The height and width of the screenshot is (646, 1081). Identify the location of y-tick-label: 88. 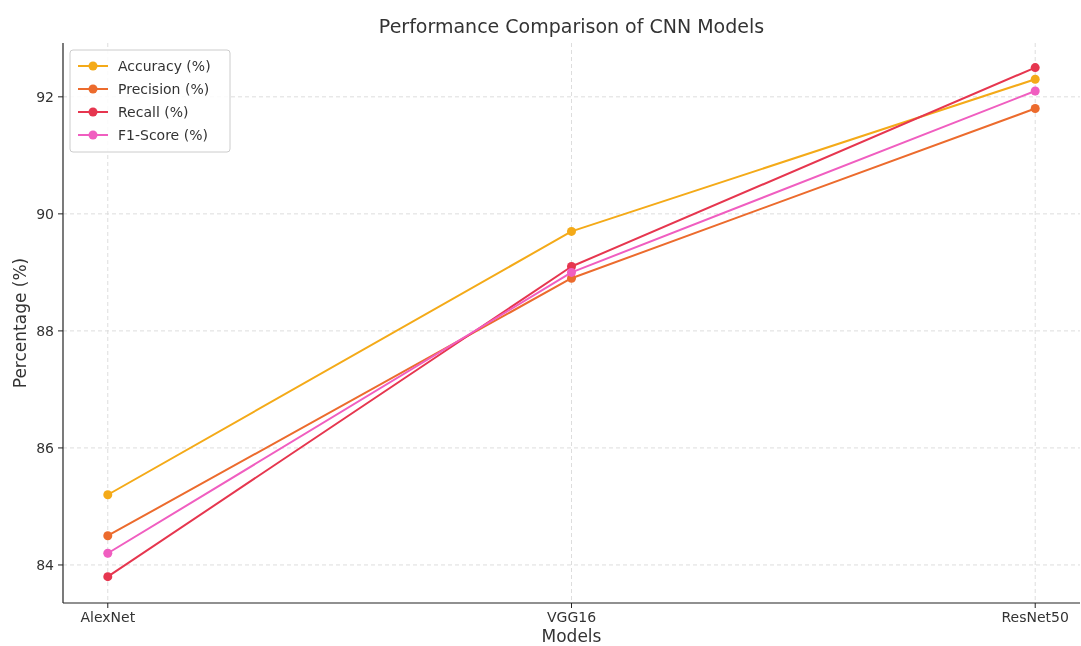
(45, 330).